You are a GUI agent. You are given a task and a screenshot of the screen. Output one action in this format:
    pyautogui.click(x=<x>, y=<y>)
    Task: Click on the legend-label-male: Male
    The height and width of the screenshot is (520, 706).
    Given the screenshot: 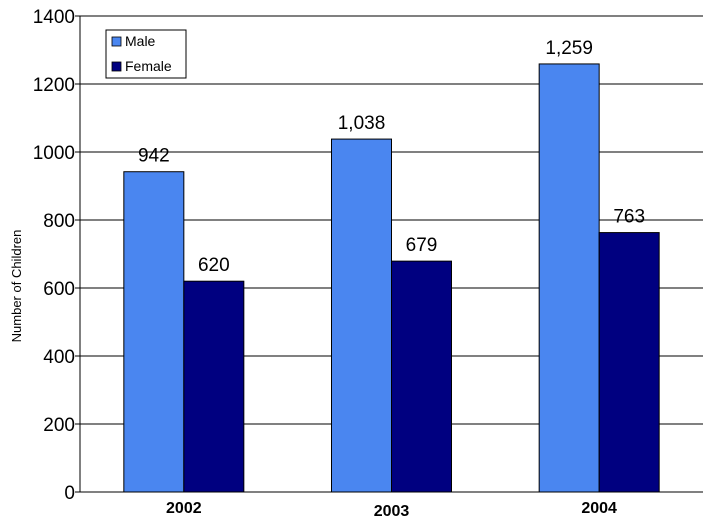 What is the action you would take?
    pyautogui.click(x=140, y=41)
    